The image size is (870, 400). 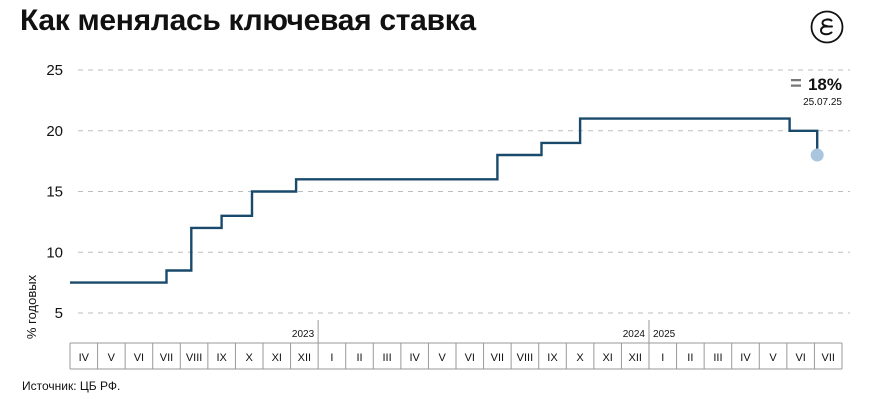 I want to click on y-axis-labels: 5 10 15 20 25, so click(x=54, y=192).